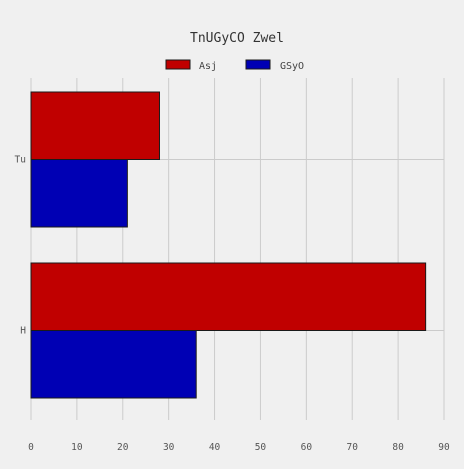  What do you see at coordinates (352, 447) in the screenshot?
I see `x-tick-label: 70` at bounding box center [352, 447].